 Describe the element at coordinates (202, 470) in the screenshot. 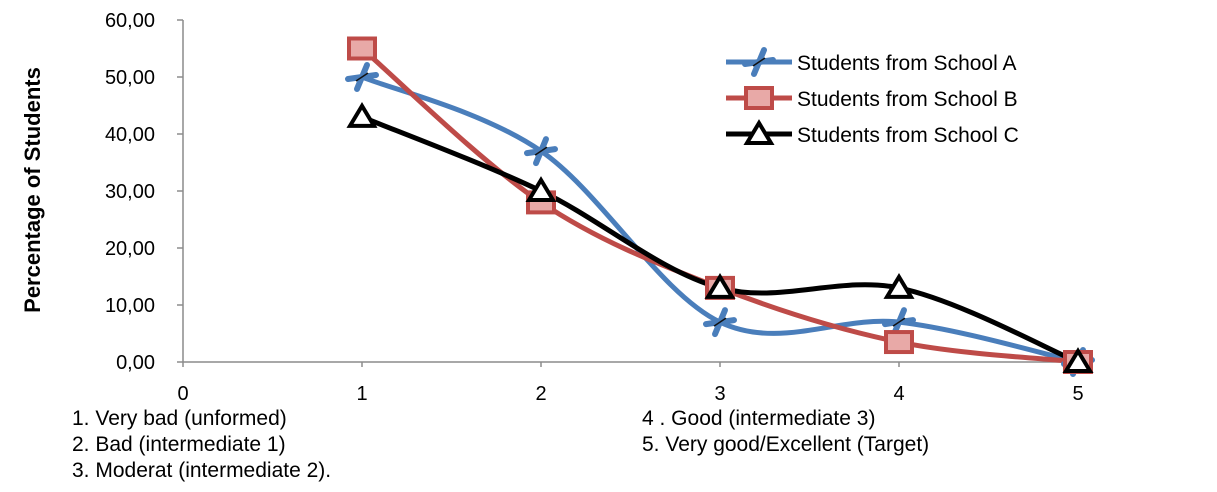

I see `note-3: 3. Moderat (intermediate 2).` at that location.